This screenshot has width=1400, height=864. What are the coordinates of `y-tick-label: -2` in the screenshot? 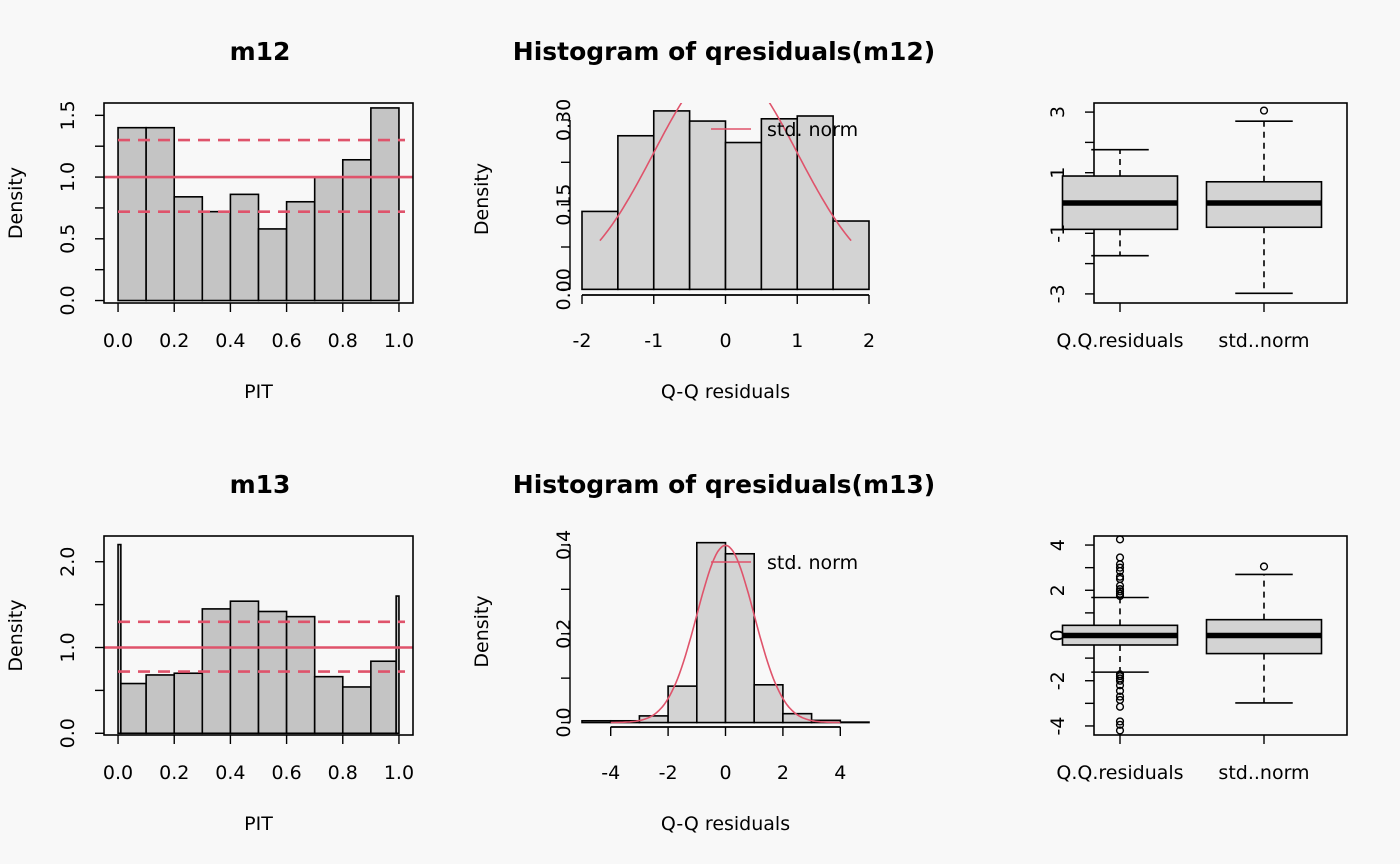 It's located at (1058, 680).